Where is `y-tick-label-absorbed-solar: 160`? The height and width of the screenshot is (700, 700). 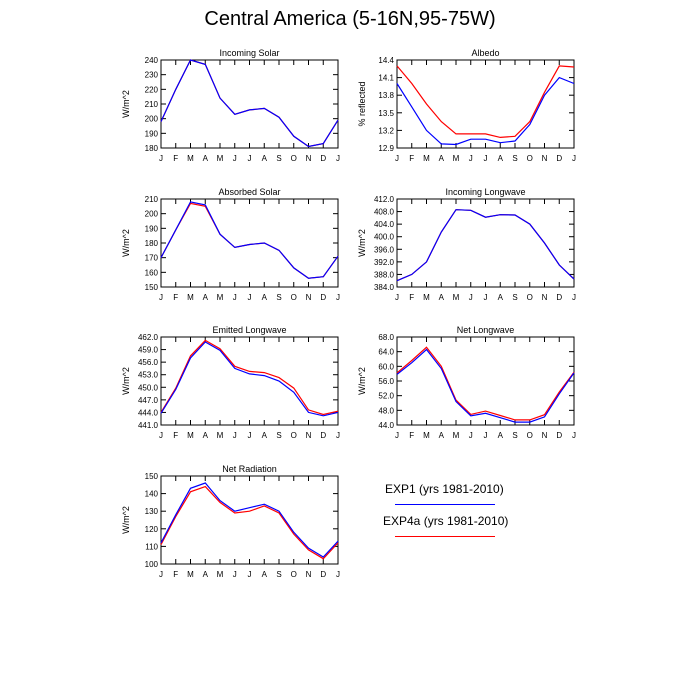 y-tick-label-absorbed-solar: 160 is located at coordinates (152, 272).